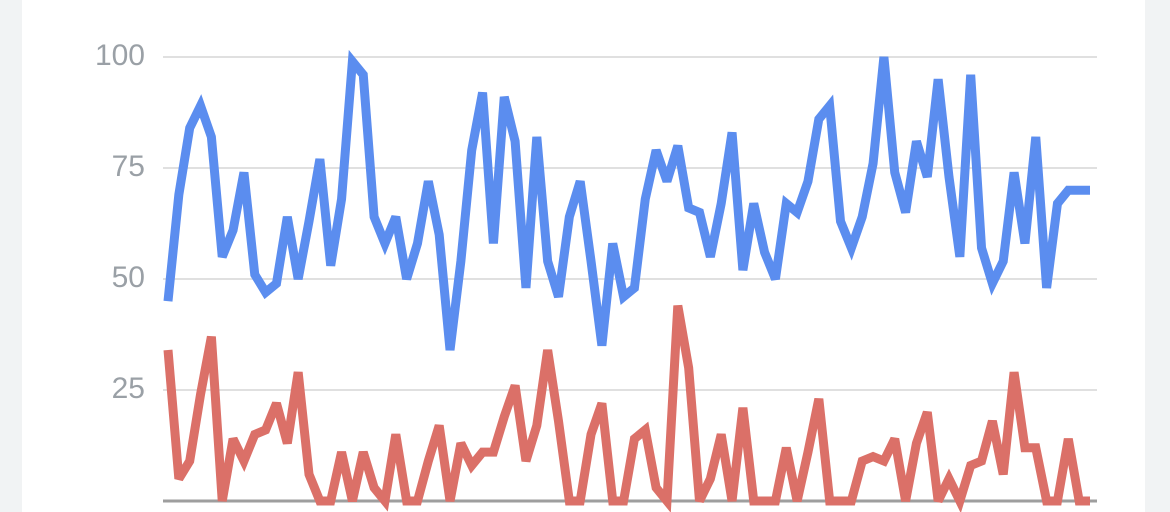 The width and height of the screenshot is (1170, 512). Describe the element at coordinates (128, 166) in the screenshot. I see `y-tick-label: 75` at that location.